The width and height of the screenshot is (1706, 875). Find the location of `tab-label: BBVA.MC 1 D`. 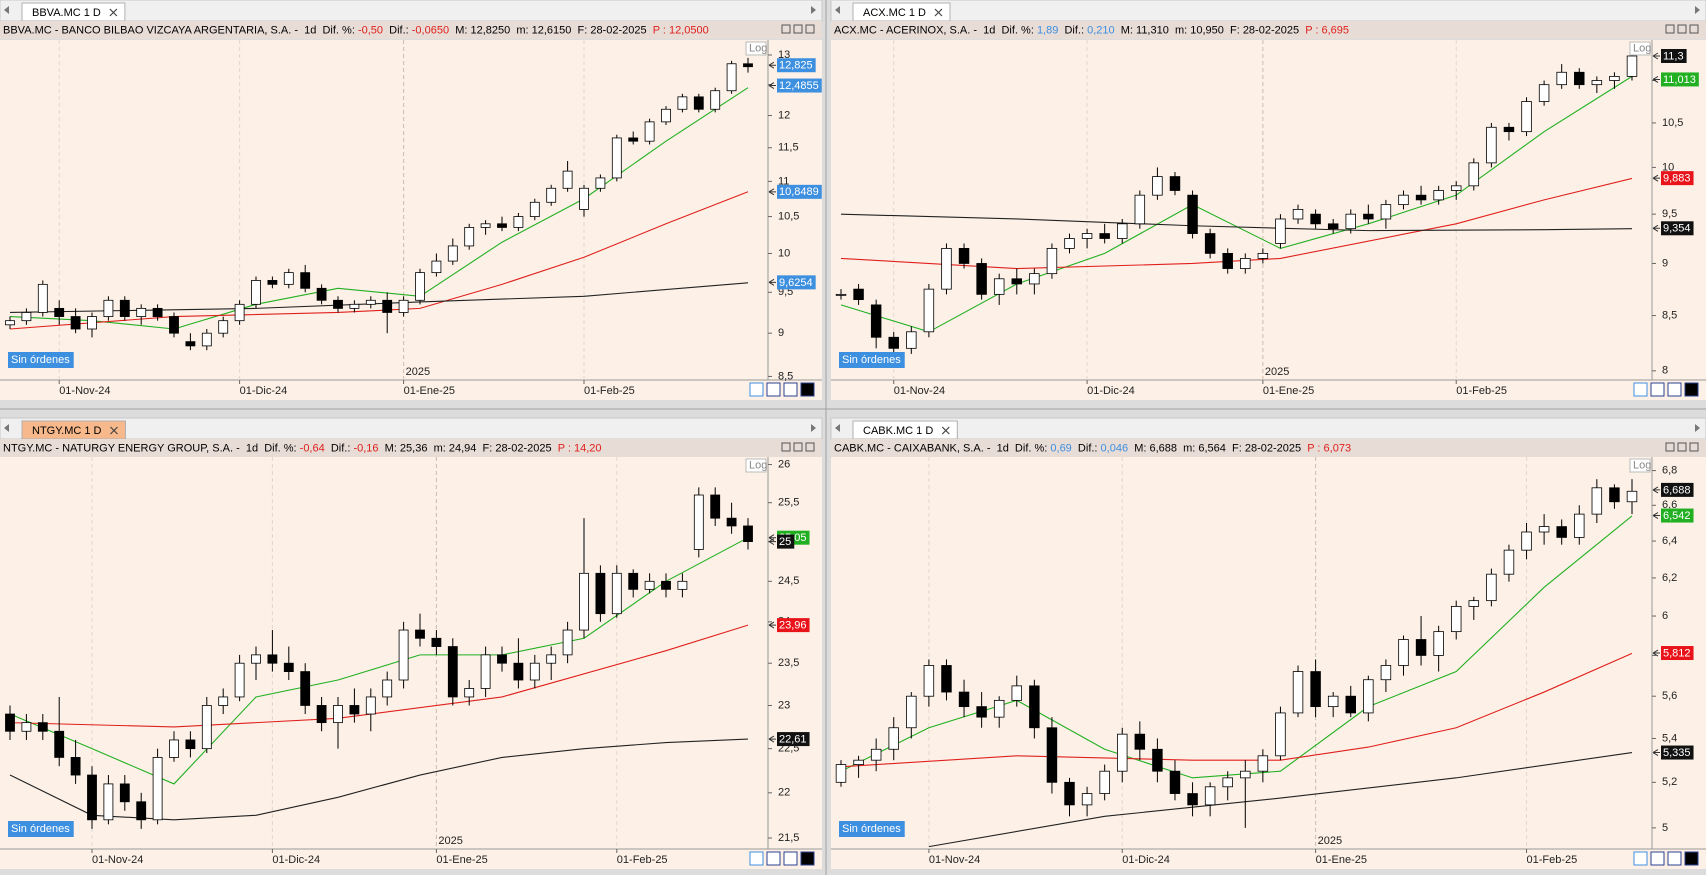

tab-label: BBVA.MC 1 D is located at coordinates (66, 13).